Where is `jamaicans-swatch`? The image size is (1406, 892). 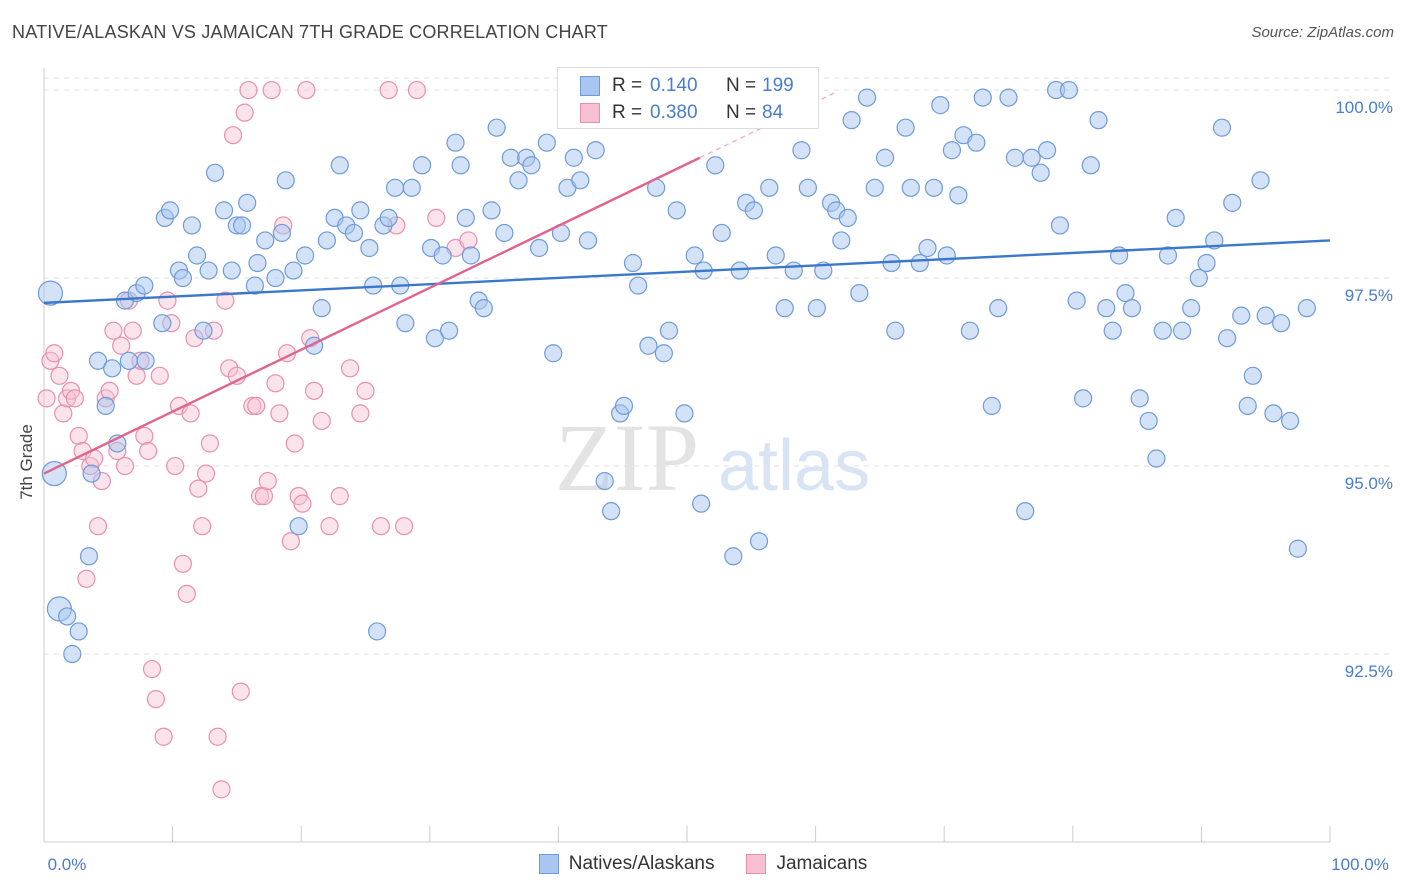
jamaicans-swatch is located at coordinates (590, 113).